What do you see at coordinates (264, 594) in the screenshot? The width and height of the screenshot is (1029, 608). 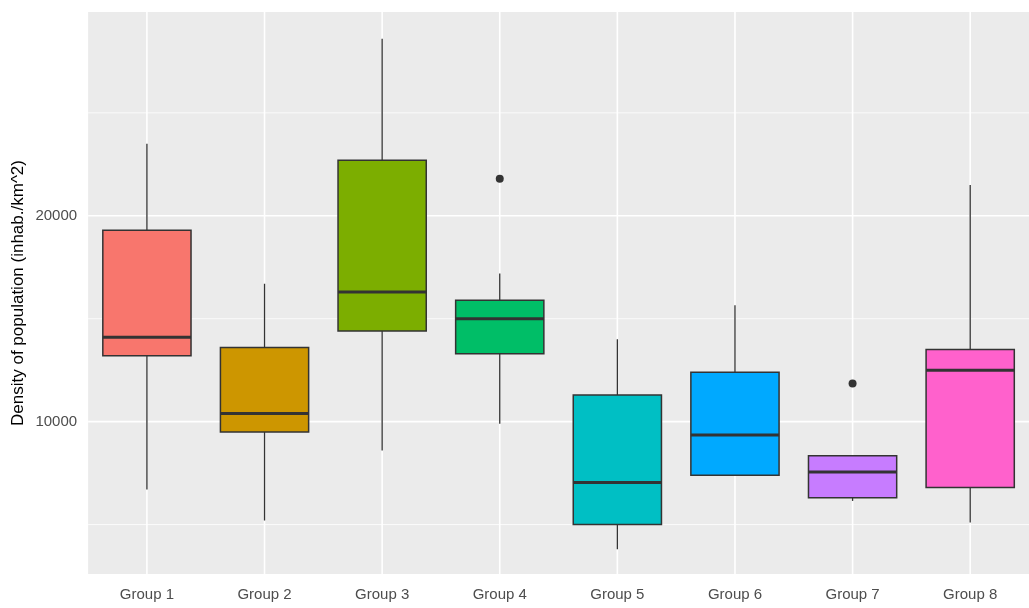 I see `x-tick-label: Group 2` at bounding box center [264, 594].